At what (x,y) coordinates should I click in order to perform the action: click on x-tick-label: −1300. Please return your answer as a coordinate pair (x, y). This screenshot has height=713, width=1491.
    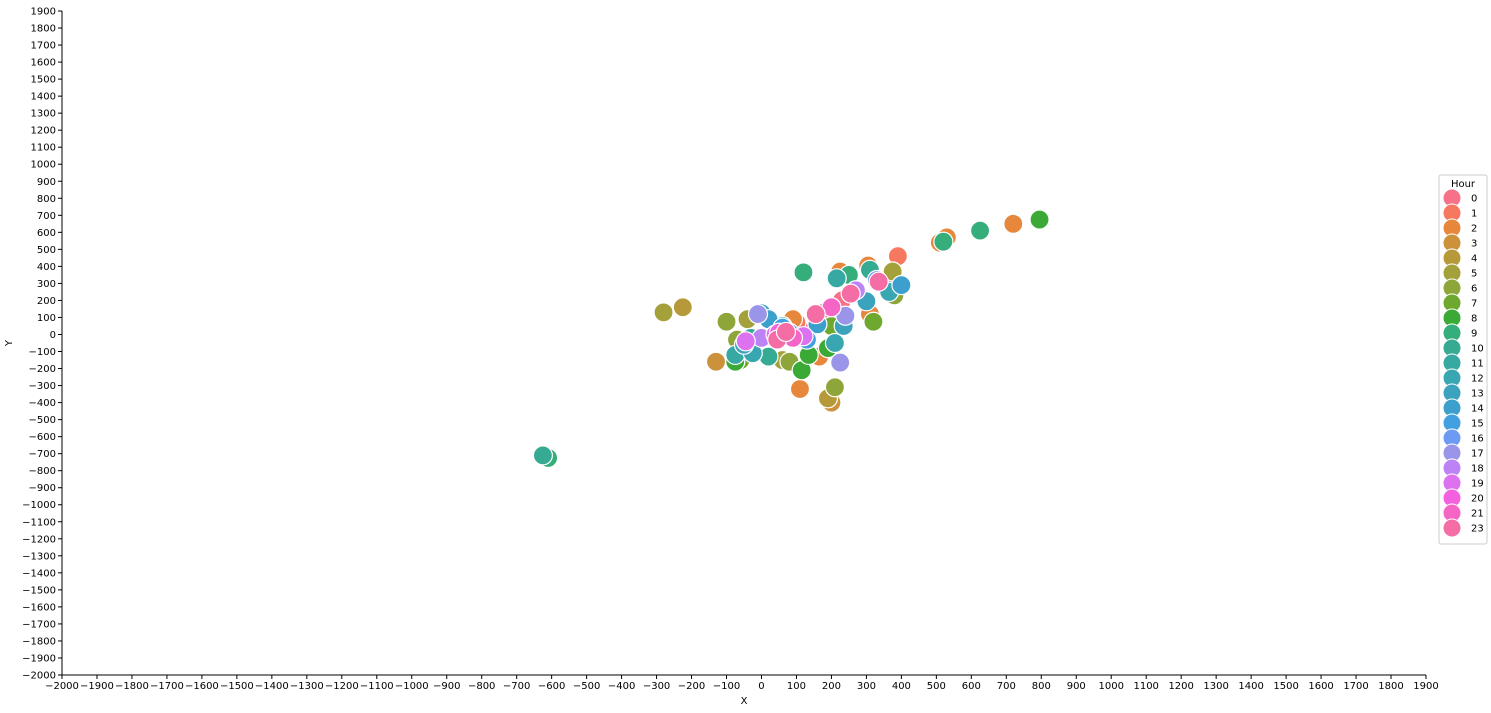
    Looking at the image, I should click on (307, 686).